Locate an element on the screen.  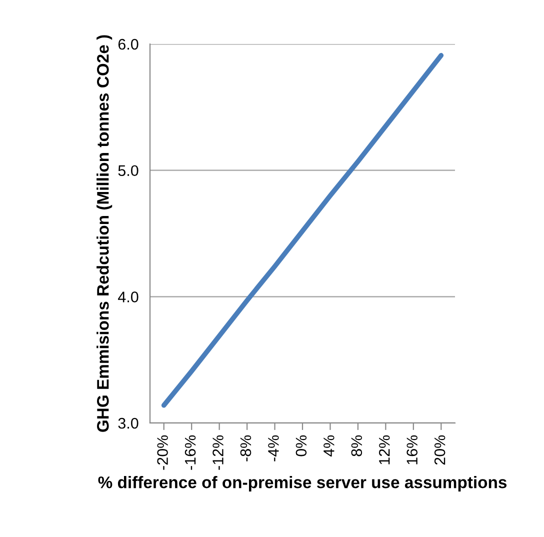
x-tick-label: -20% is located at coordinates (162, 452).